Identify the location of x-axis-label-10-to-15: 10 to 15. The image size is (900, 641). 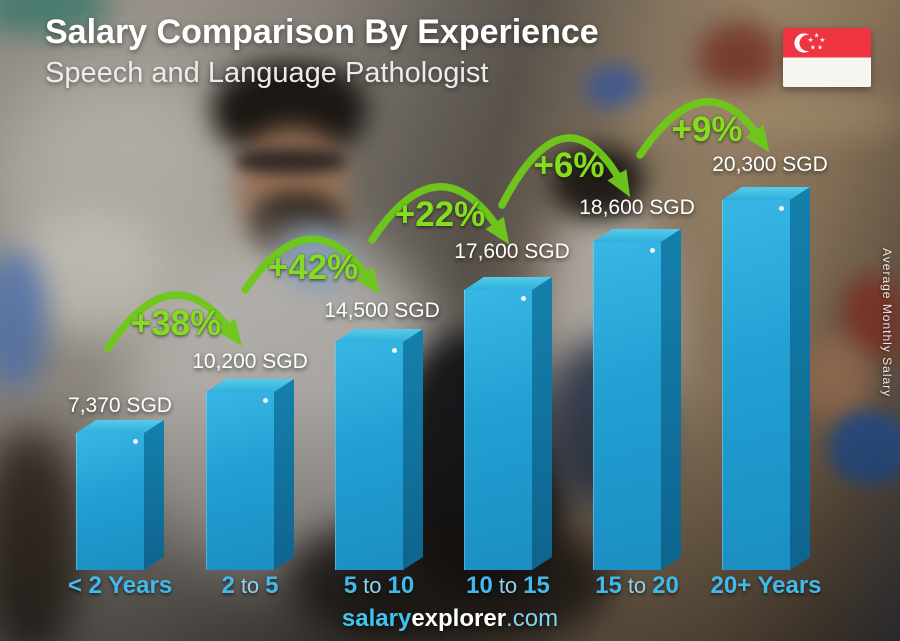
(508, 585).